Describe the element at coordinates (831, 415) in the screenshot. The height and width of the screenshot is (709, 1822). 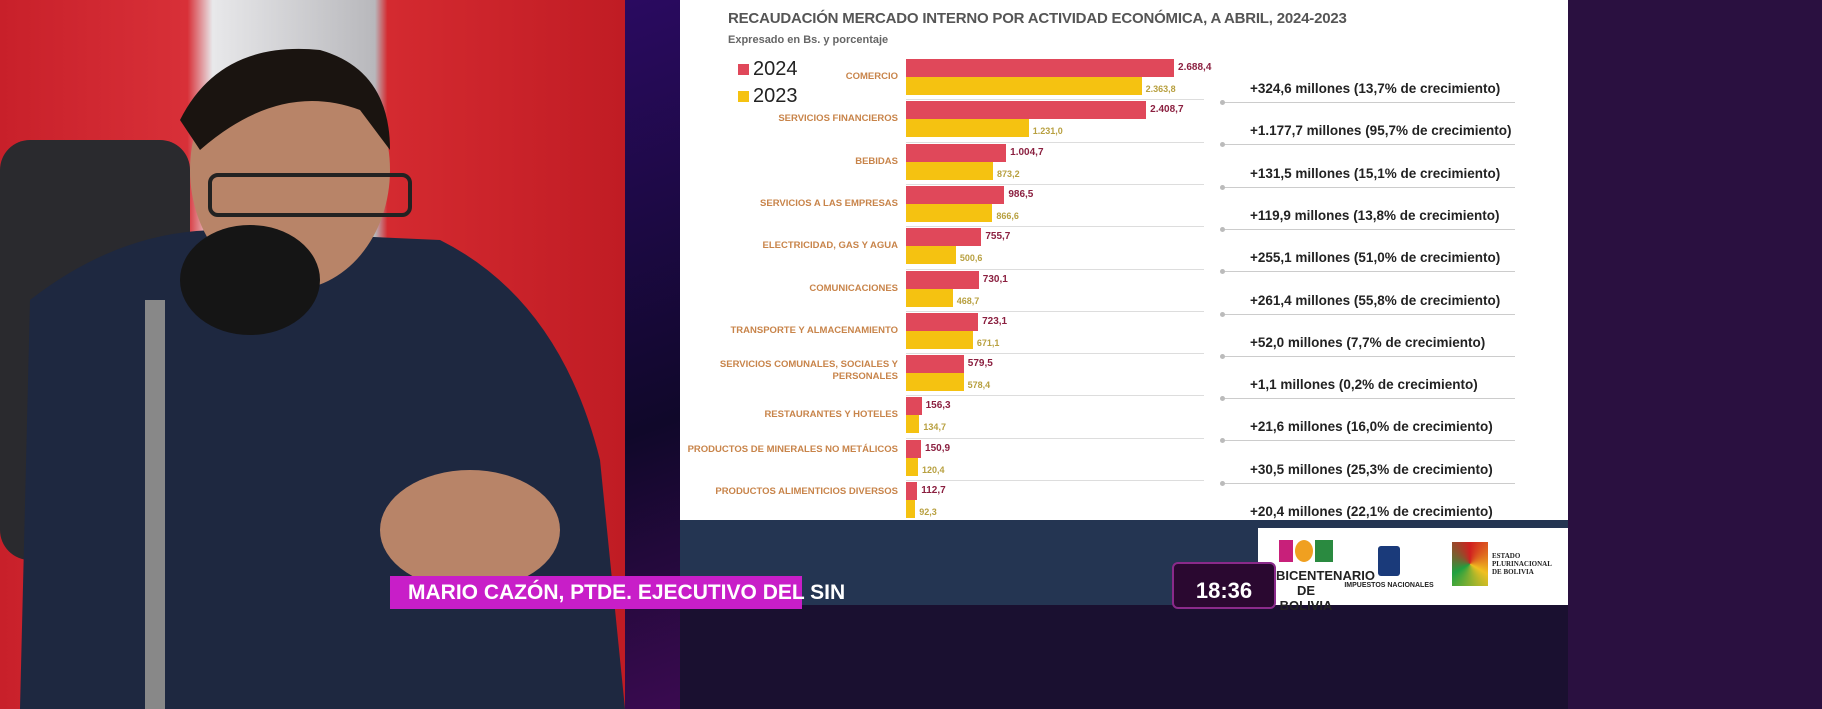
I see `category-label: RESTAURANTES Y HOTELES` at that location.